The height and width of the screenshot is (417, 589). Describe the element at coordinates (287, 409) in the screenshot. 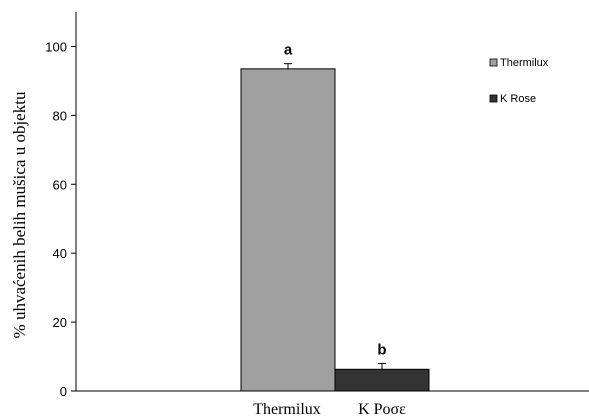

I see `x-tick-label: Thermilux` at that location.